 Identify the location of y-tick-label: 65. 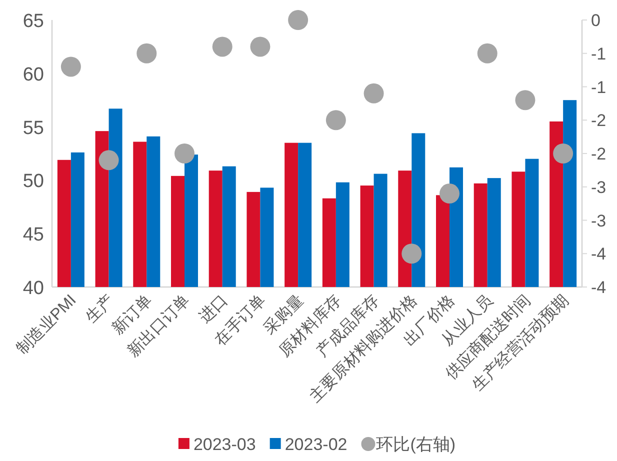
(33, 21).